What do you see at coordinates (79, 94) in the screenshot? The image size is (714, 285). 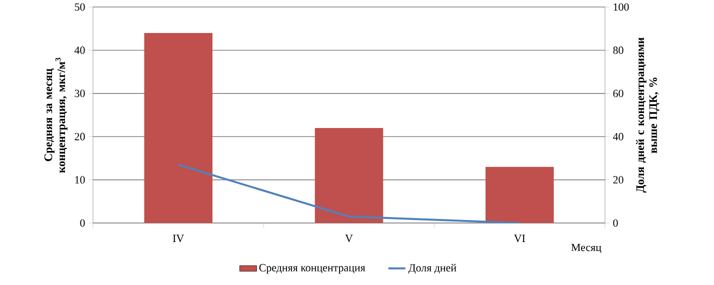 I see `y-tick-label: 30` at bounding box center [79, 94].